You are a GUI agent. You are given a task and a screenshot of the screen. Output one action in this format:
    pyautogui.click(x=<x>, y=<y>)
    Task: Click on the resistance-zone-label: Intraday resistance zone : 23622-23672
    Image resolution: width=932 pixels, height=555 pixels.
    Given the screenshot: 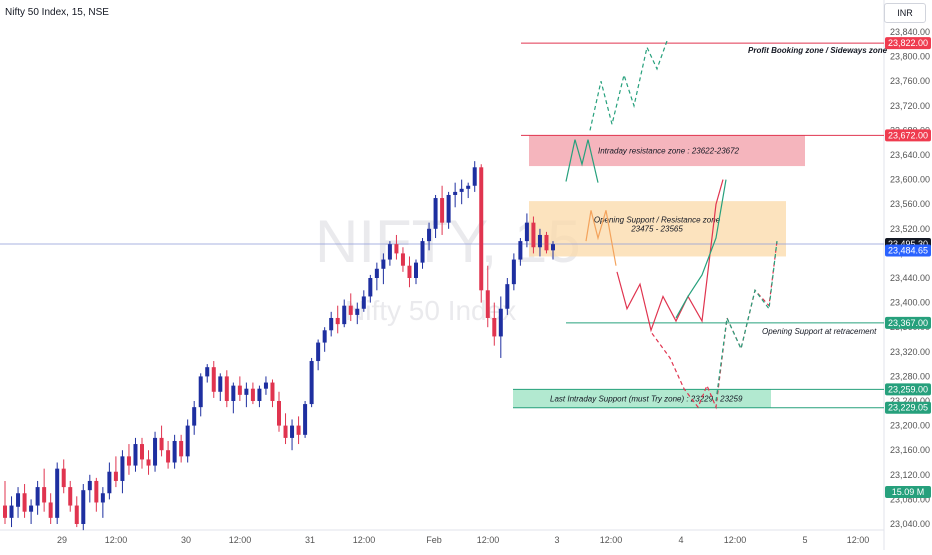 What is the action you would take?
    pyautogui.click(x=669, y=151)
    